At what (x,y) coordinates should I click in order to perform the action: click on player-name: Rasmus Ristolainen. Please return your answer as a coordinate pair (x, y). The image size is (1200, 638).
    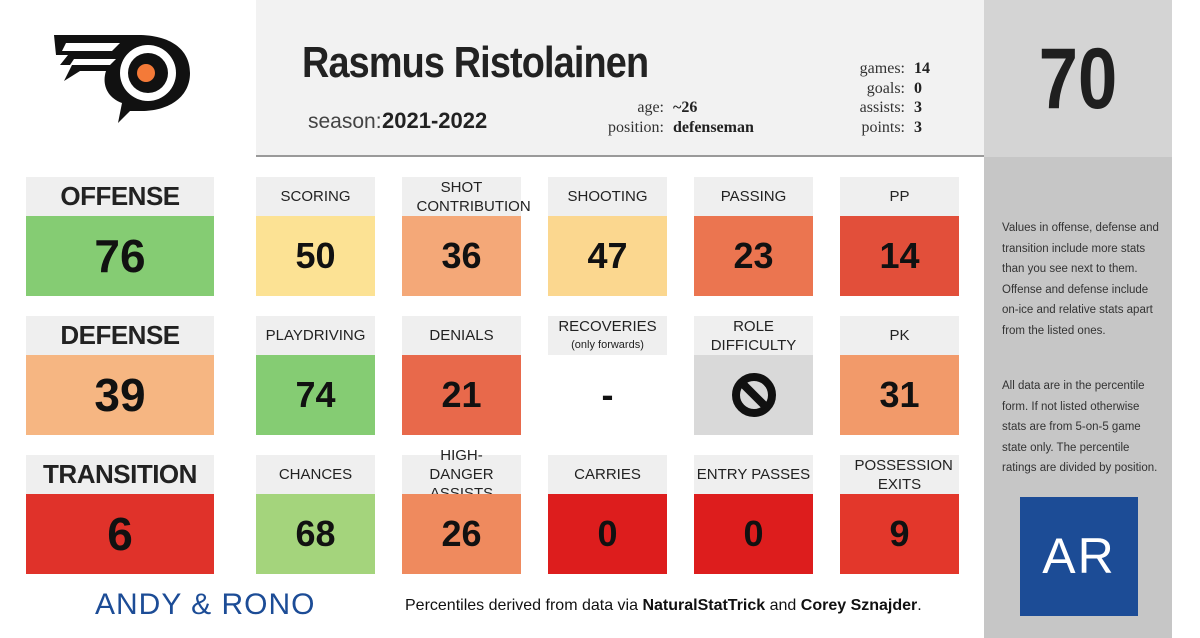
    Looking at the image, I should click on (475, 62).